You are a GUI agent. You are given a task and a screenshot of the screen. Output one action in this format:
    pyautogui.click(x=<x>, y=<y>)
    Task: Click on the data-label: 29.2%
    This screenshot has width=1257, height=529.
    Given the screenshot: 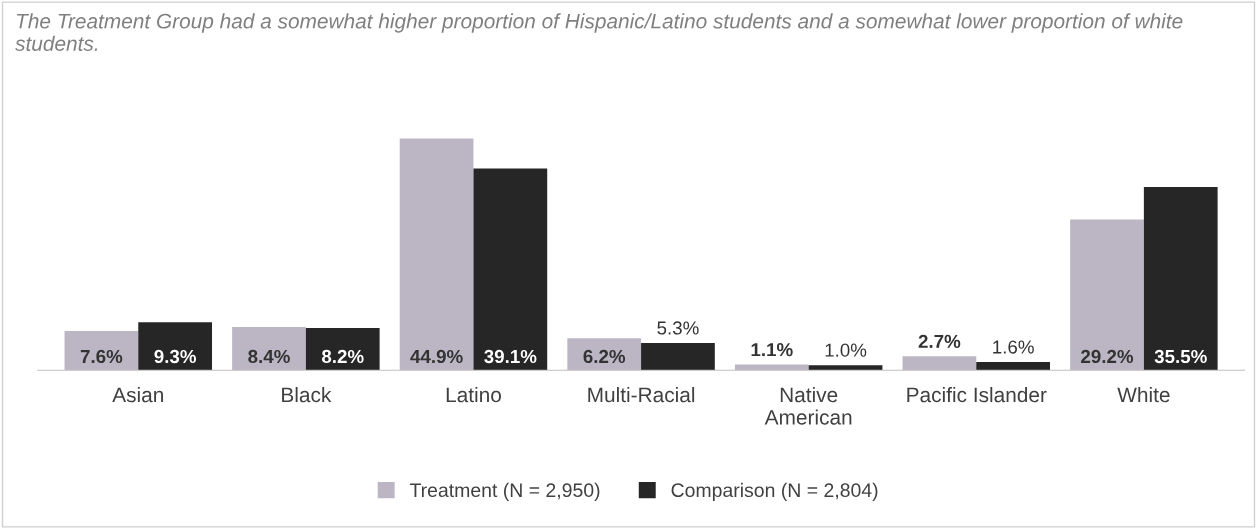 What is the action you would take?
    pyautogui.click(x=1107, y=356)
    